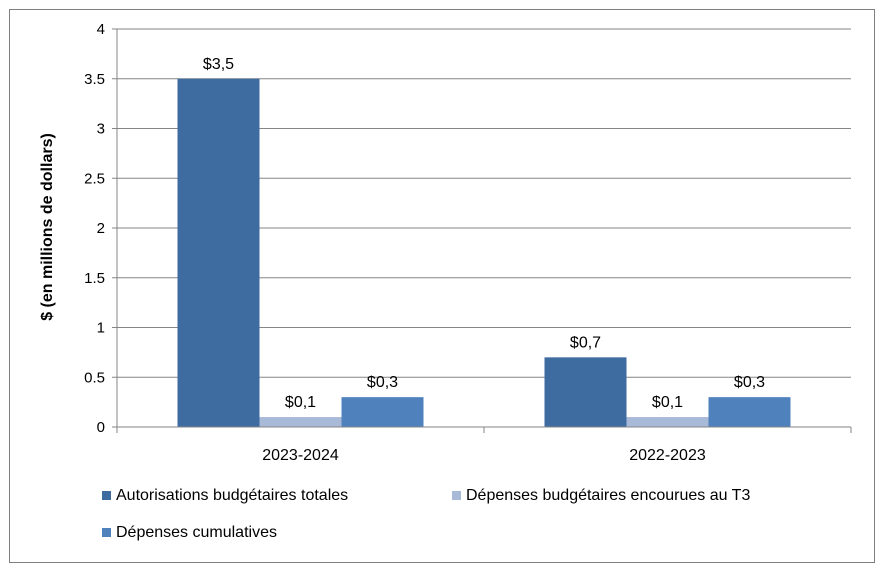 The image size is (887, 575). What do you see at coordinates (101, 29) in the screenshot?
I see `y-tick-label: 4` at bounding box center [101, 29].